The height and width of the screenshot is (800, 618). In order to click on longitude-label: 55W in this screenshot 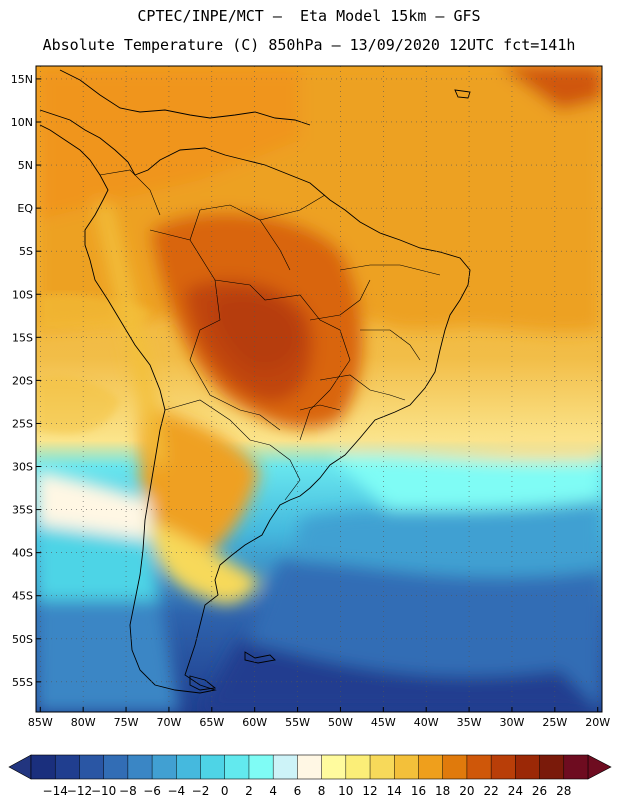, I will do `click(297, 722)`.